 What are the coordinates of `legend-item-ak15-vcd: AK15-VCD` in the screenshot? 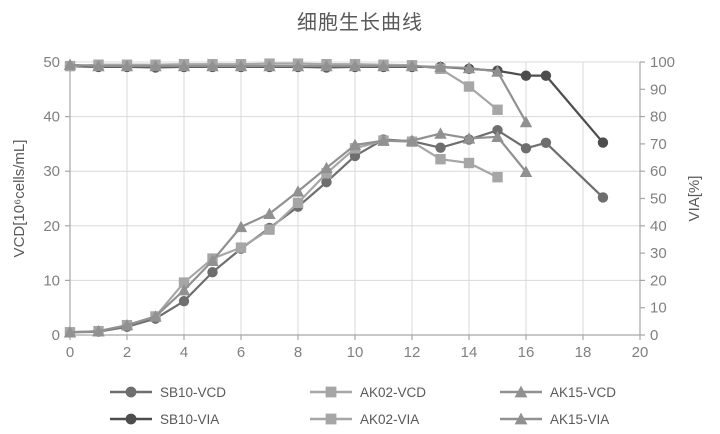 It's located at (558, 392).